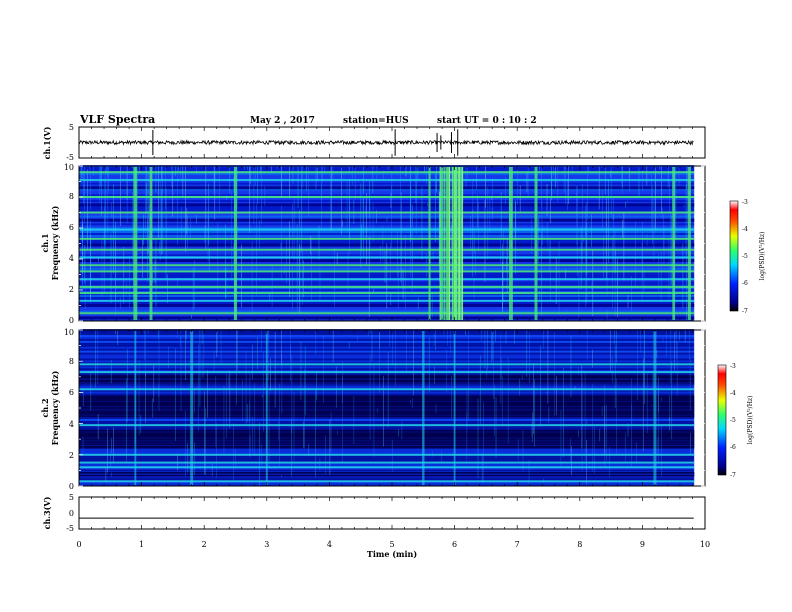 The image size is (792, 612). What do you see at coordinates (71, 486) in the screenshot?
I see `ch2s-ytick-0: 0` at bounding box center [71, 486].